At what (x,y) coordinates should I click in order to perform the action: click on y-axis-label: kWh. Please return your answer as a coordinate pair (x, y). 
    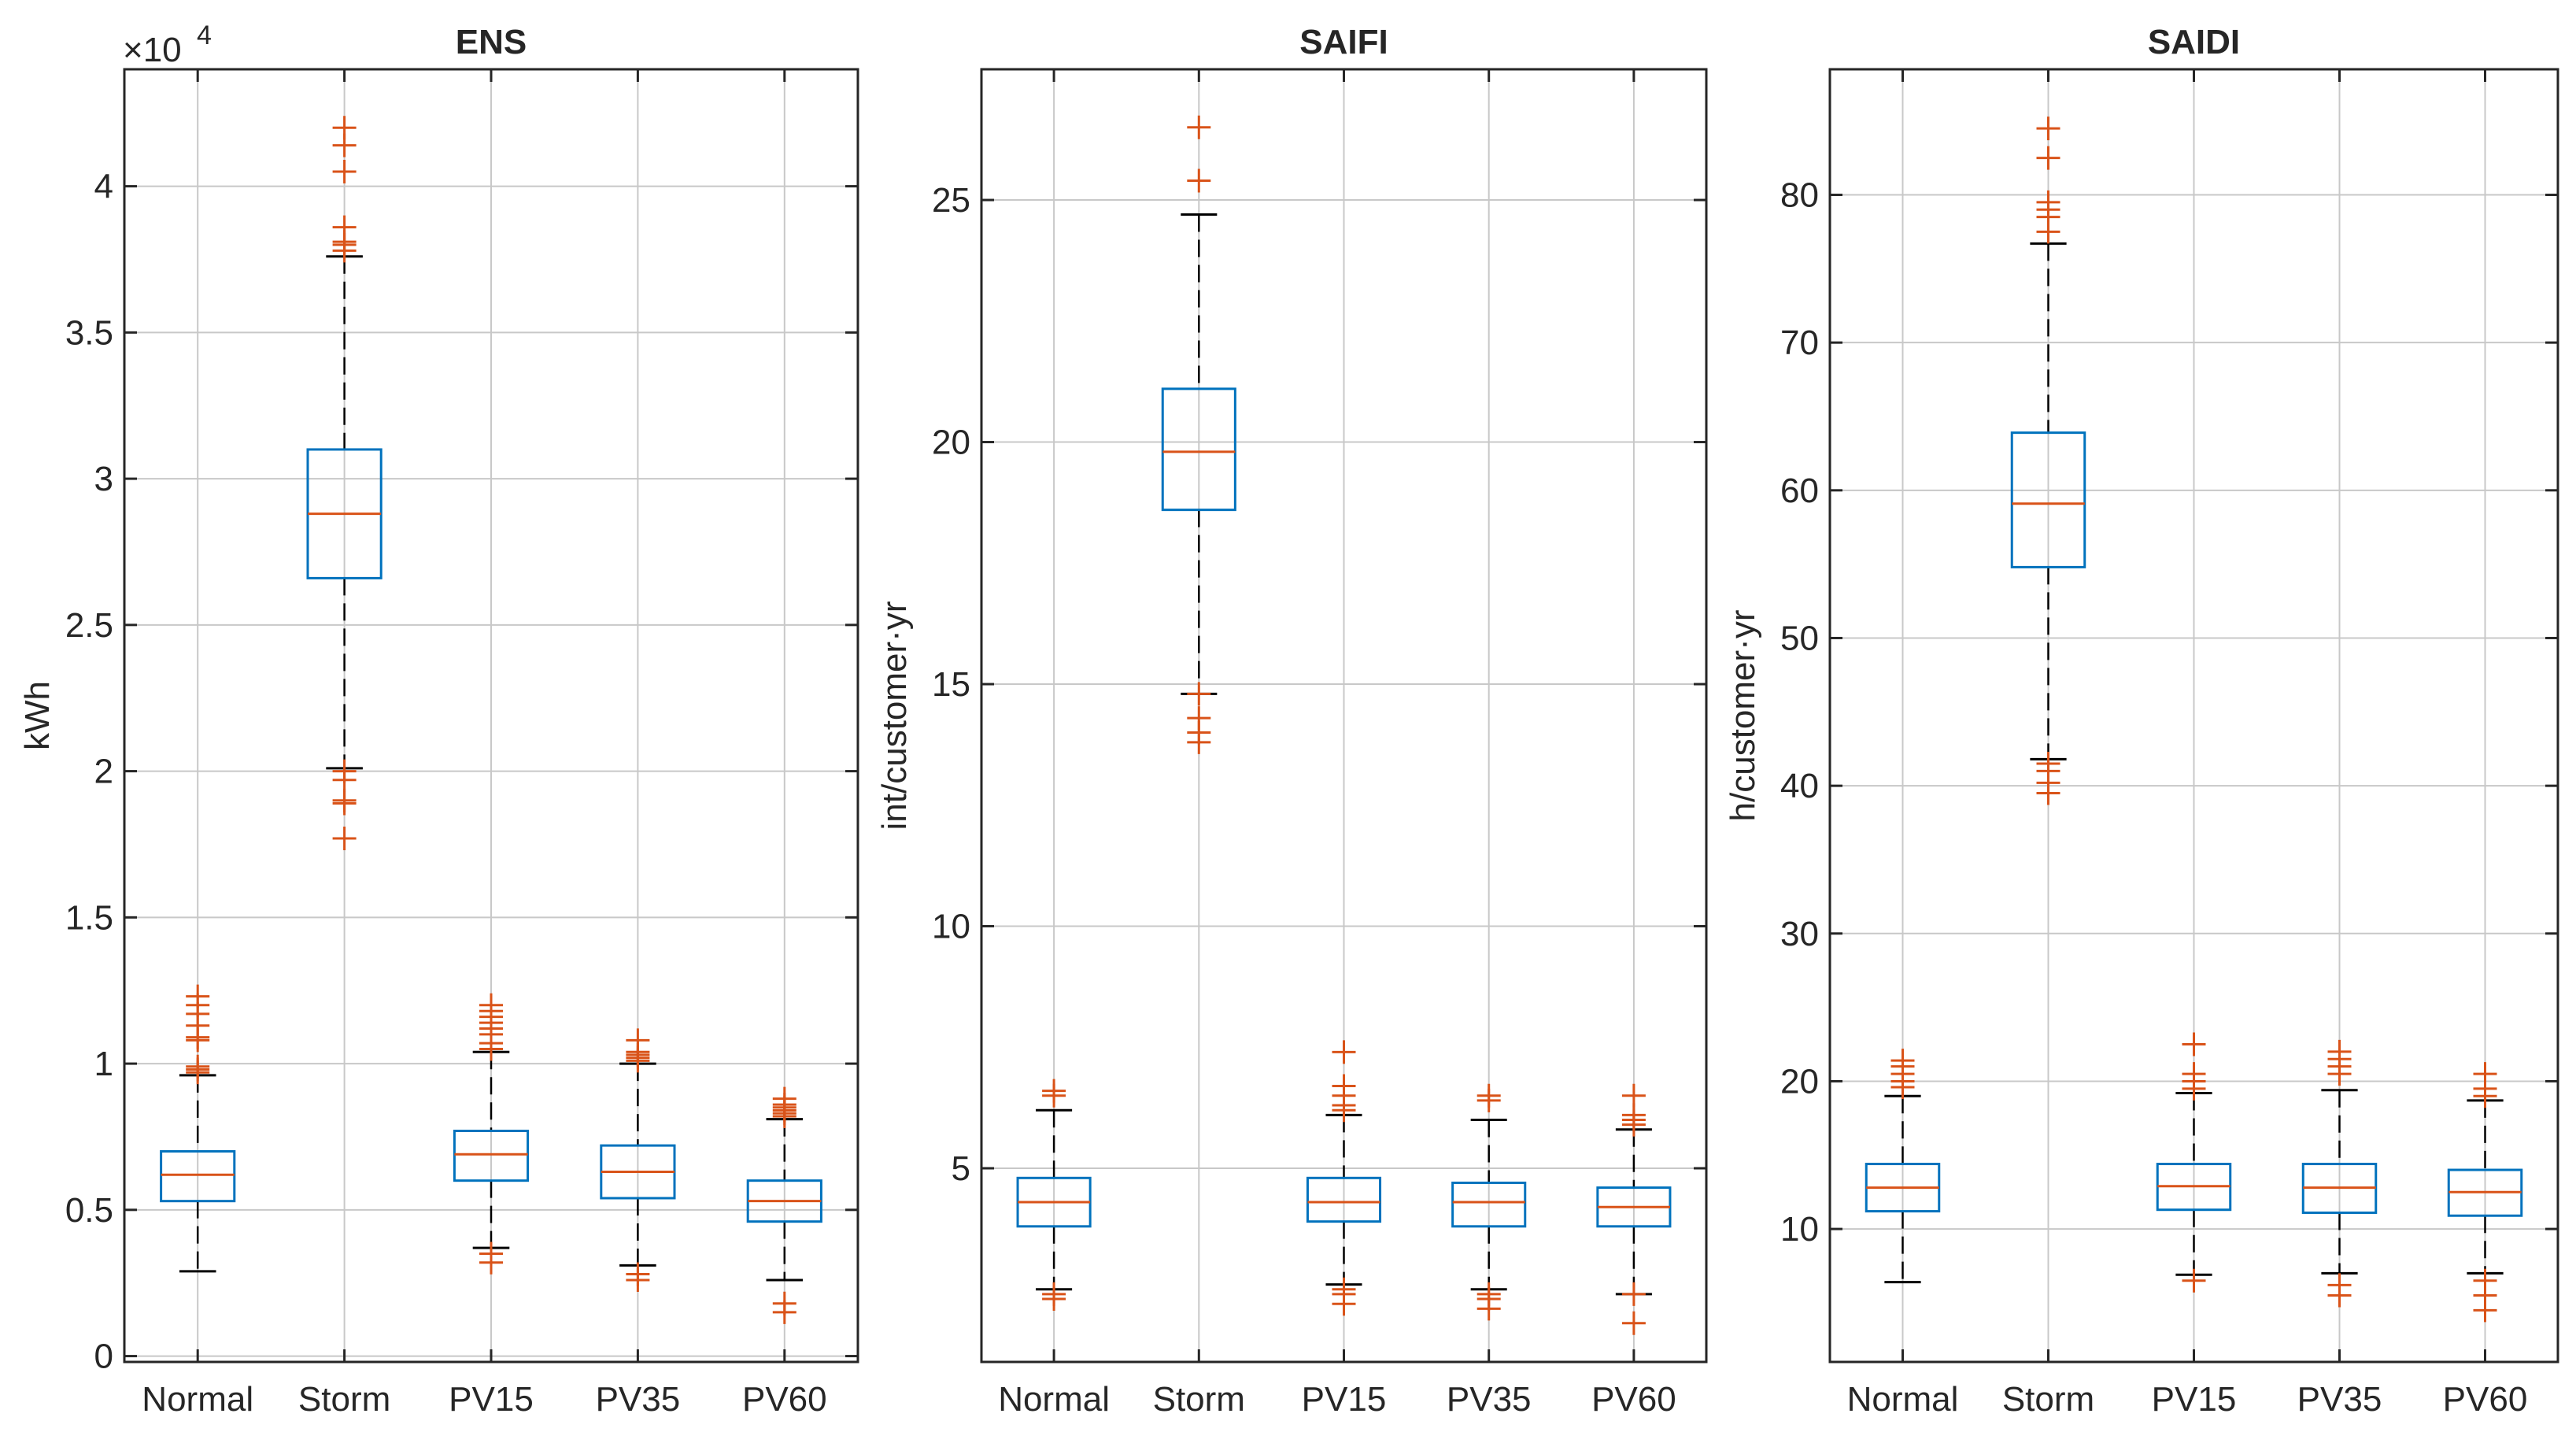
    Looking at the image, I should click on (37, 715).